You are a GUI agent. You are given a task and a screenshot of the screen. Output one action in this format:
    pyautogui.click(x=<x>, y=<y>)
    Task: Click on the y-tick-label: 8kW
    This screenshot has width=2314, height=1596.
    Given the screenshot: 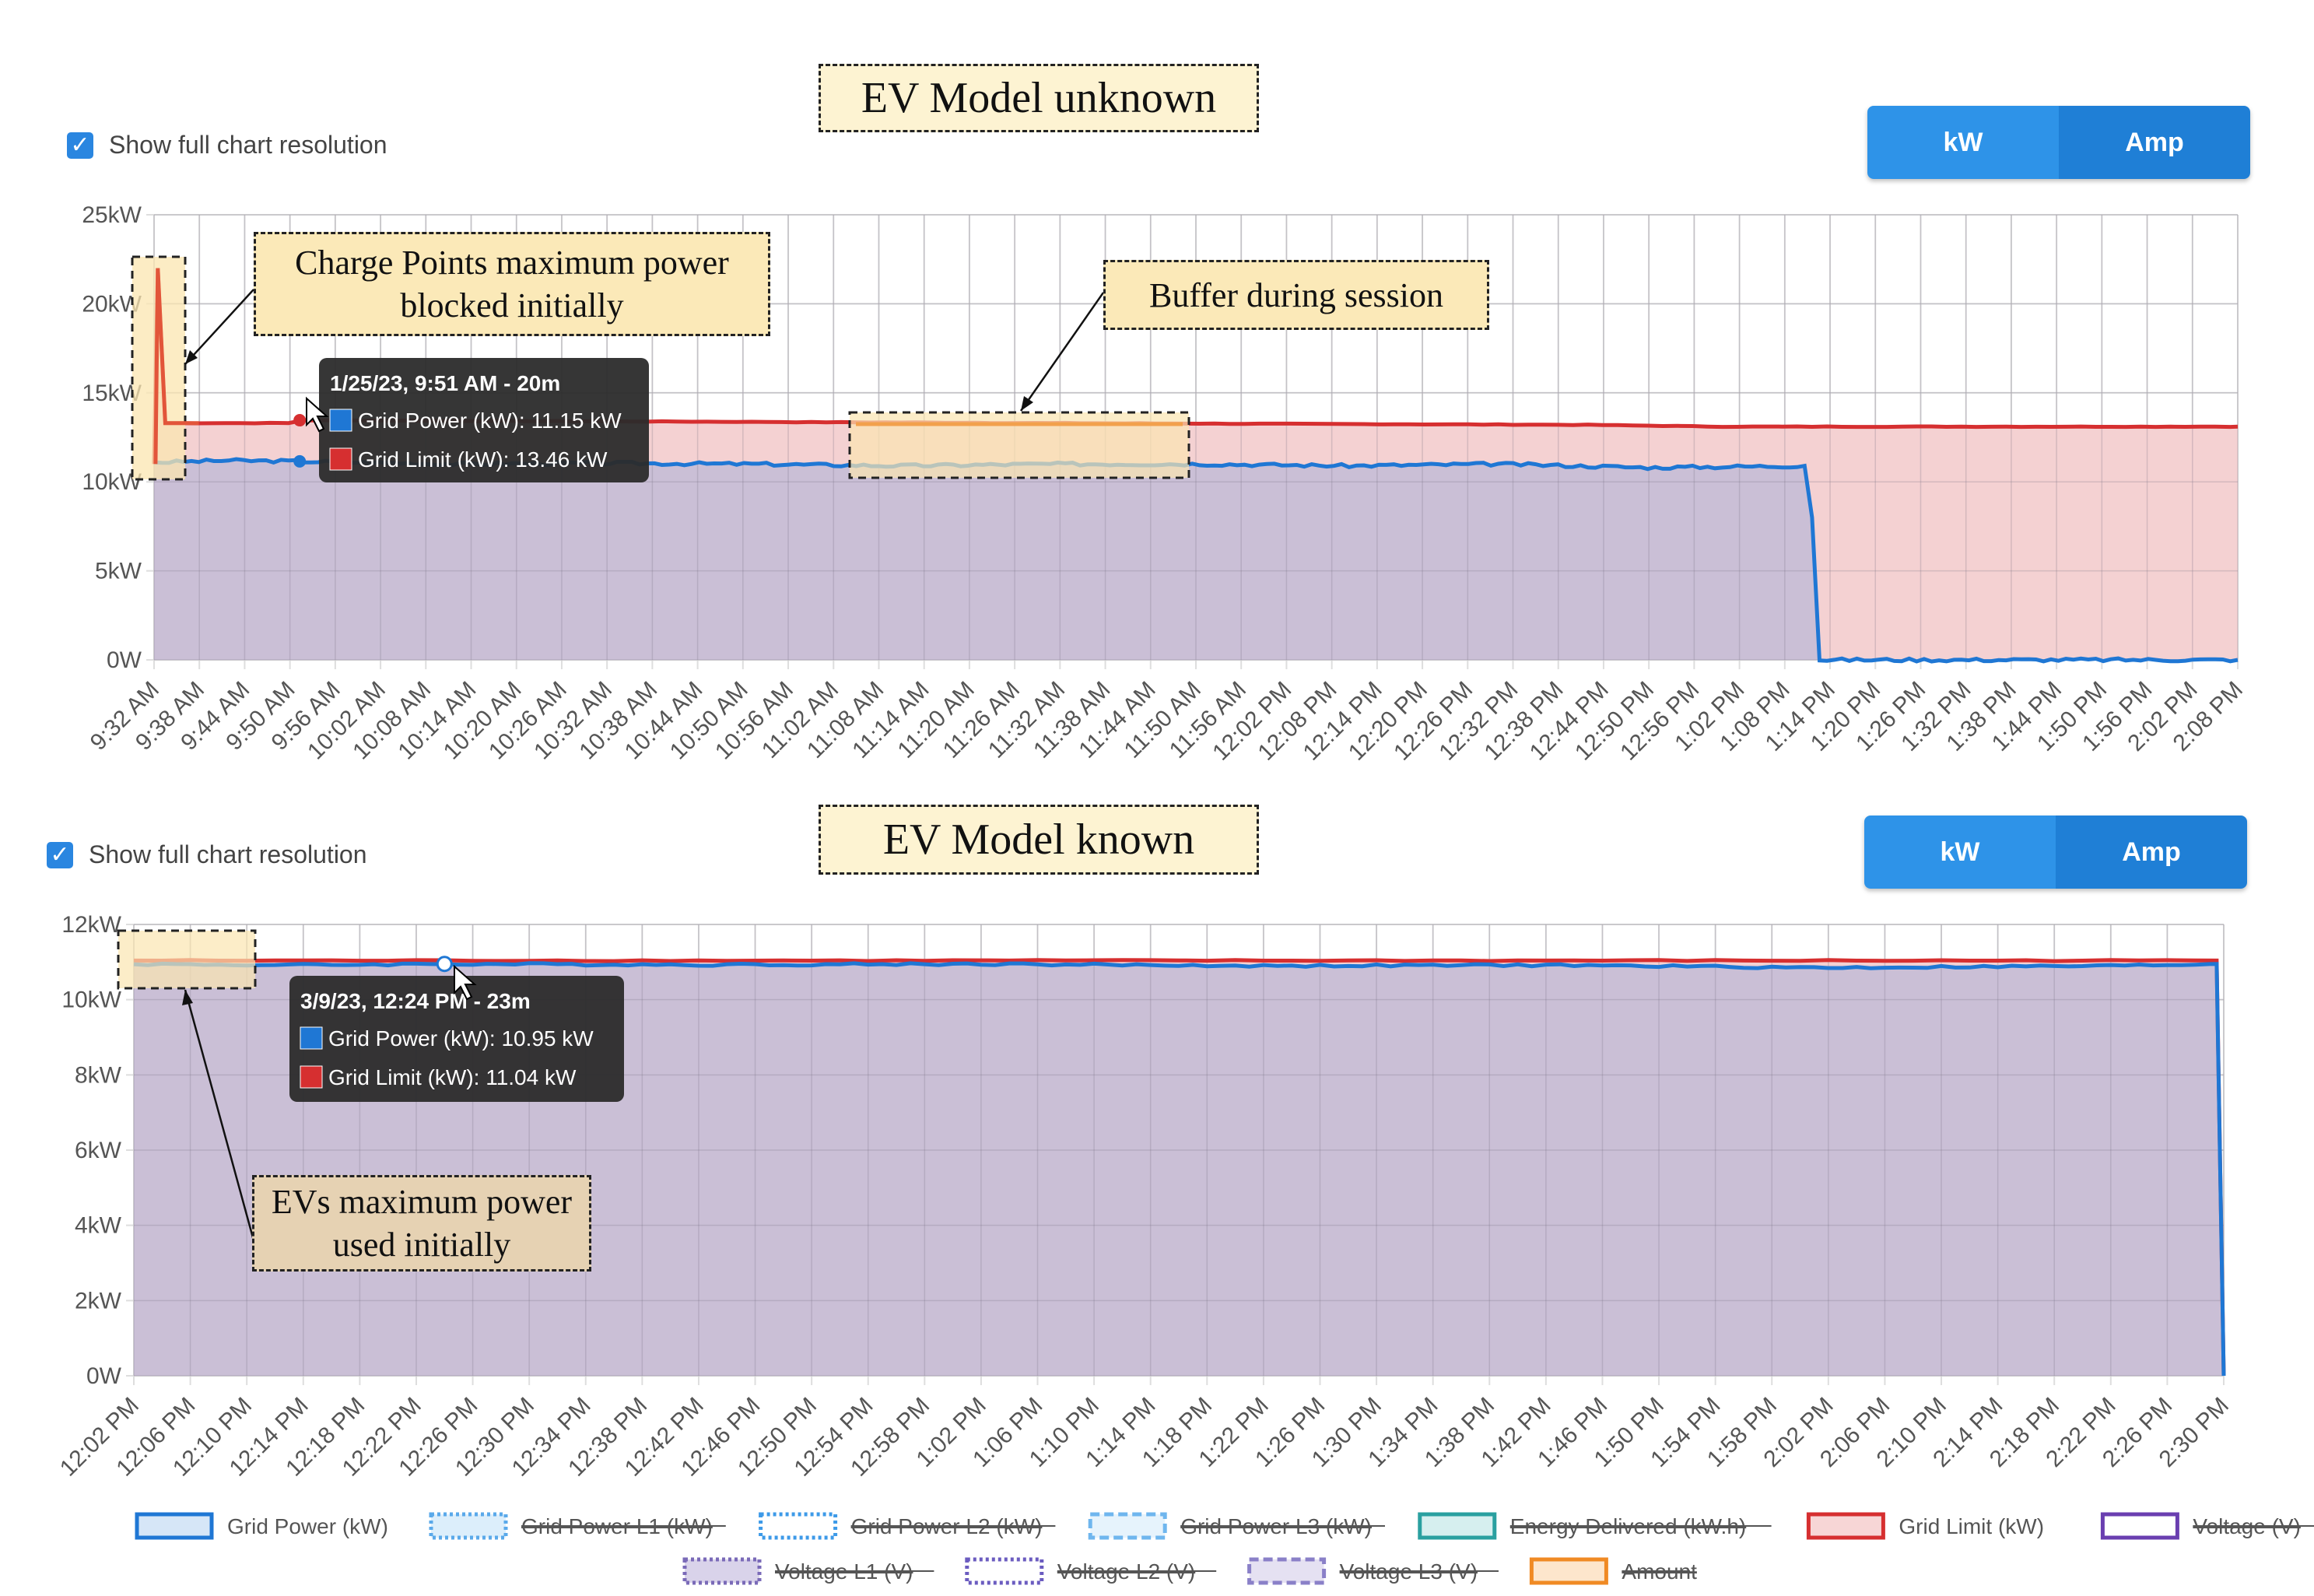 What is the action you would take?
    pyautogui.click(x=98, y=1075)
    